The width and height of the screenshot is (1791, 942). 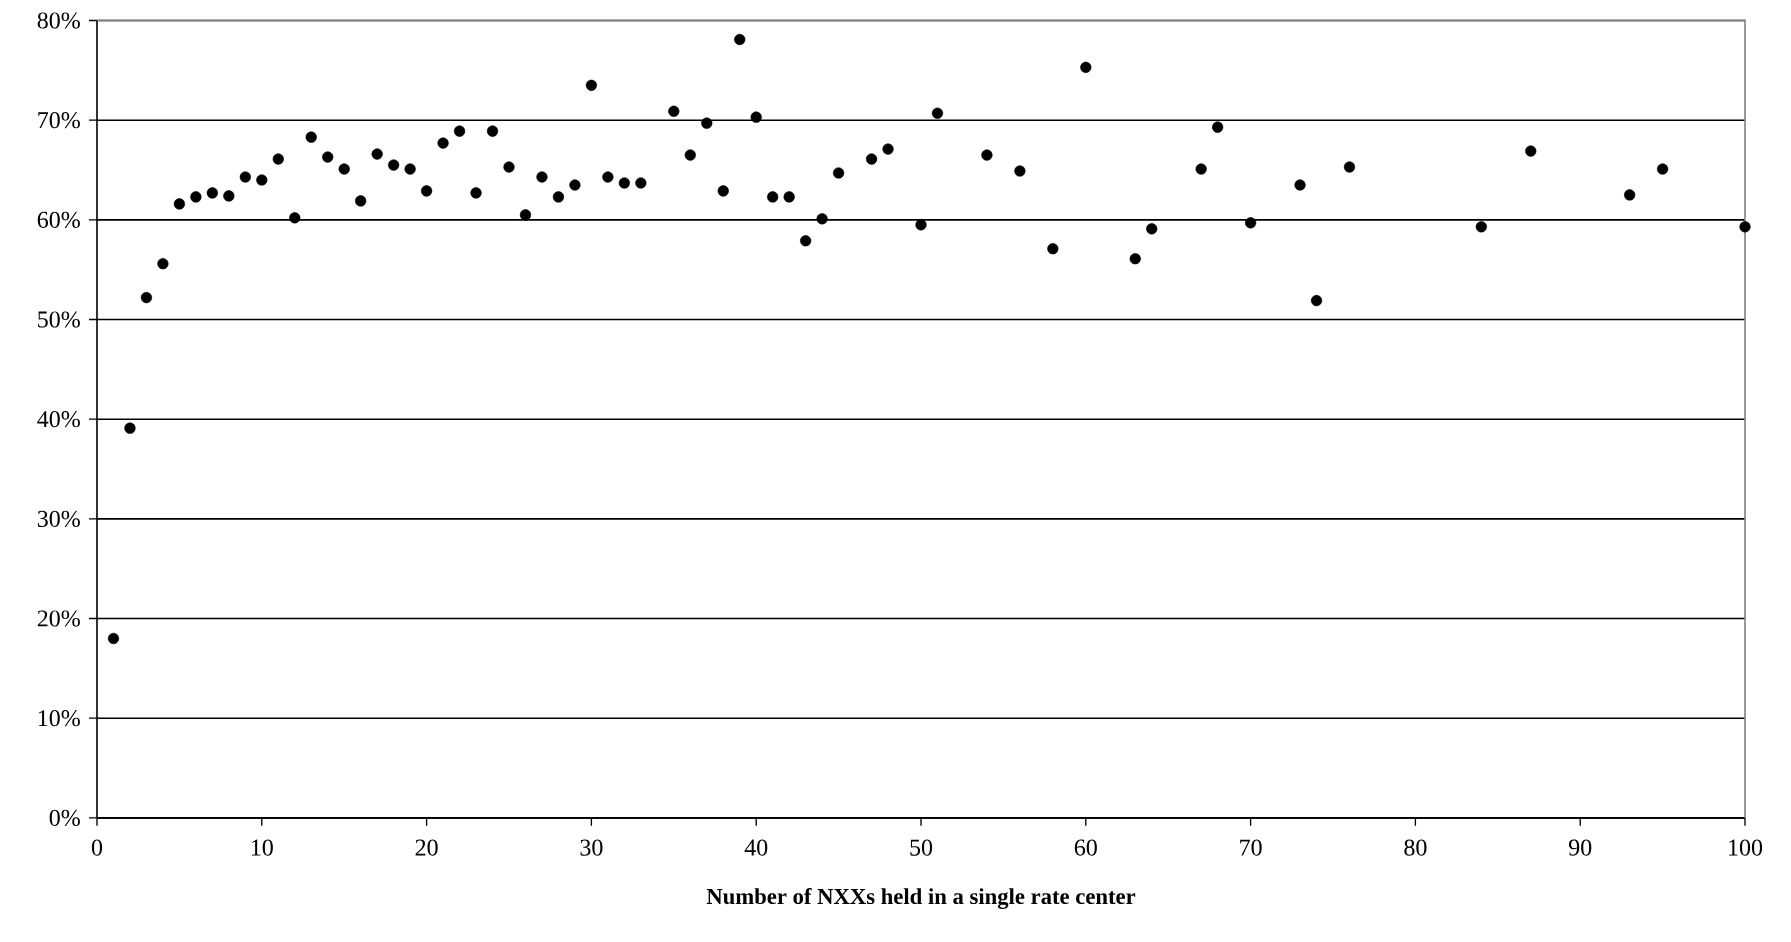 I want to click on x-tick-label: 60, so click(x=1085, y=847).